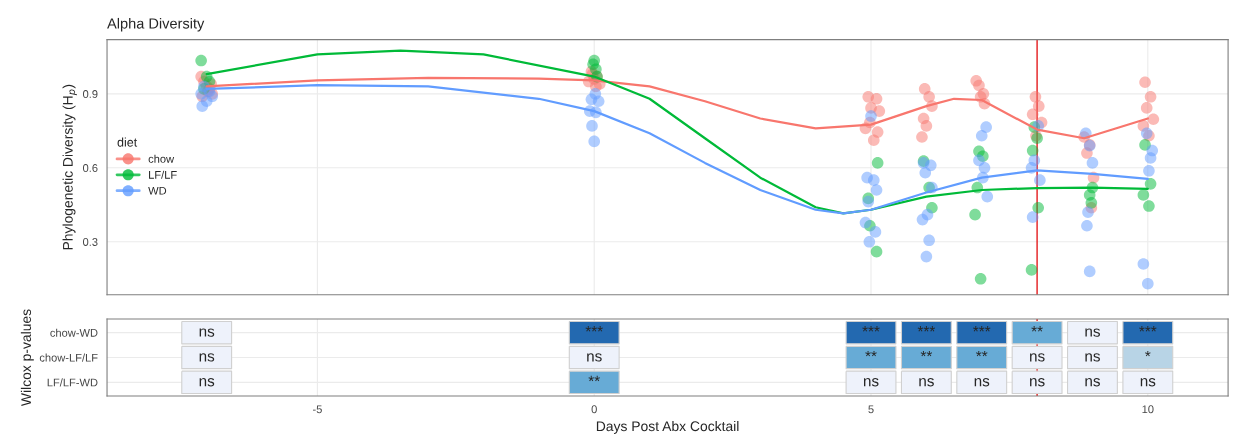 Image resolution: width=1236 pixels, height=440 pixels. Describe the element at coordinates (27, 358) in the screenshot. I see `y-axis-title: Wilcox p-values` at that location.